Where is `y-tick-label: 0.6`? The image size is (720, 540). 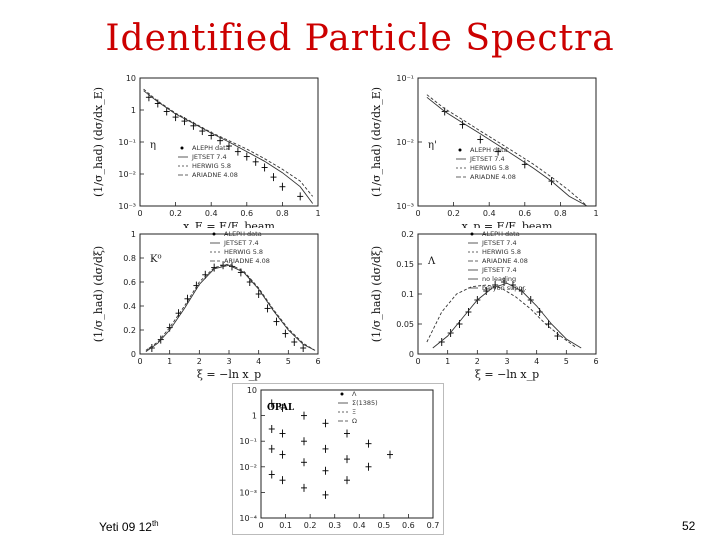 y-tick-label: 0.6 is located at coordinates (129, 282).